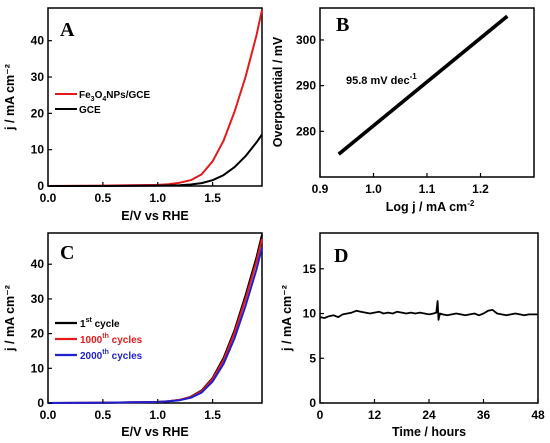  I want to click on x-tick-label: 0.9, so click(320, 189).